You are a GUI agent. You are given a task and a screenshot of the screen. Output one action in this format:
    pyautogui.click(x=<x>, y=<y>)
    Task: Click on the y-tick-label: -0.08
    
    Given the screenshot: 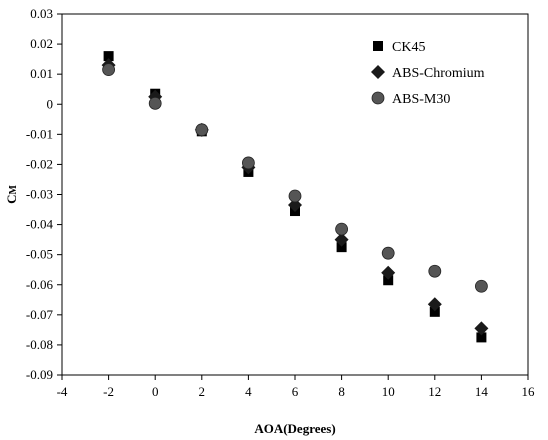 What is the action you would take?
    pyautogui.click(x=39, y=344)
    